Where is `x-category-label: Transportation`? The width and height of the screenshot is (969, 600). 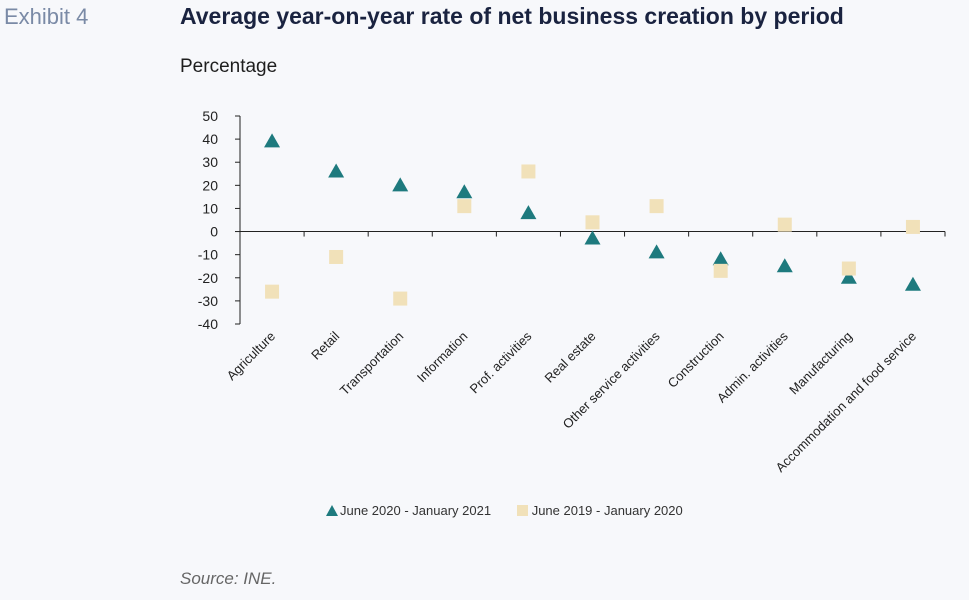
x-category-label: Transportation is located at coordinates (372, 364).